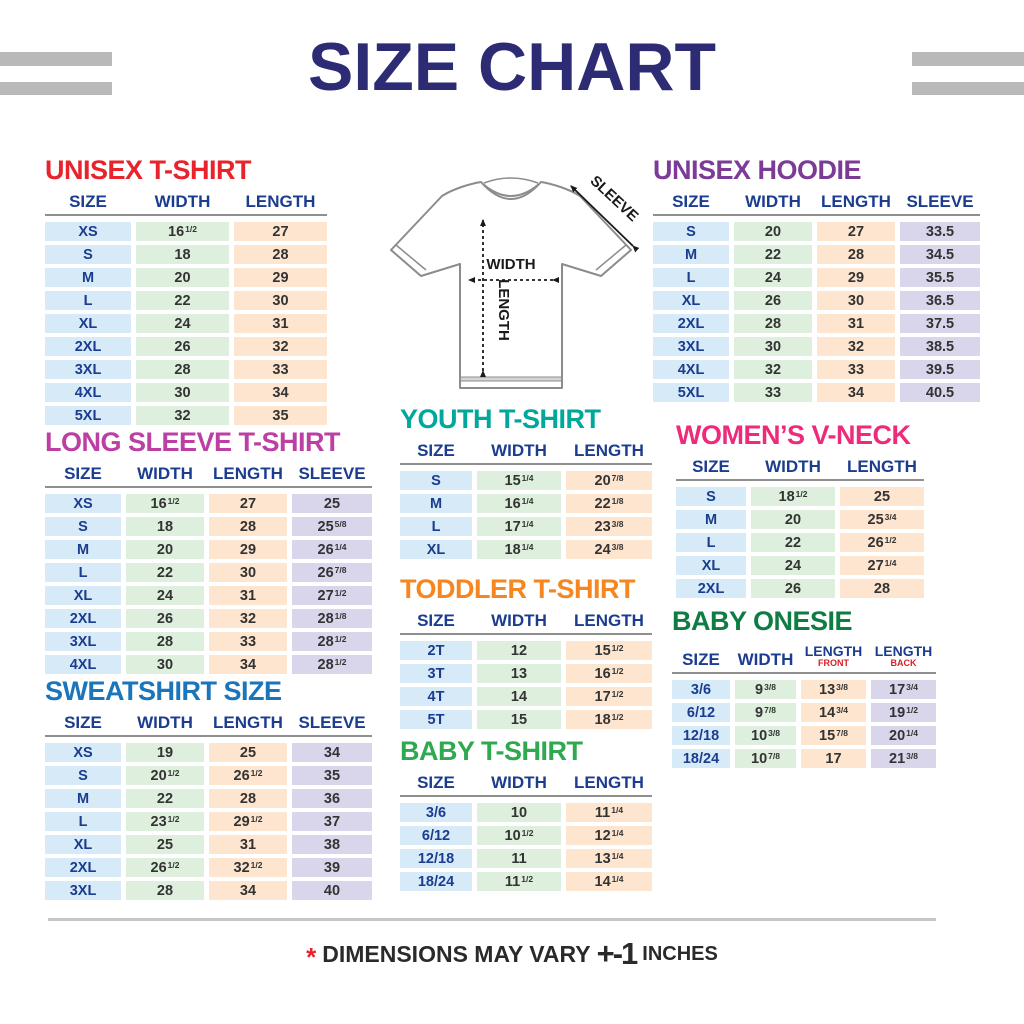  I want to click on tshirt-measurement-diagram: WIDTH LENGTH SLEEVE, so click(512, 280).